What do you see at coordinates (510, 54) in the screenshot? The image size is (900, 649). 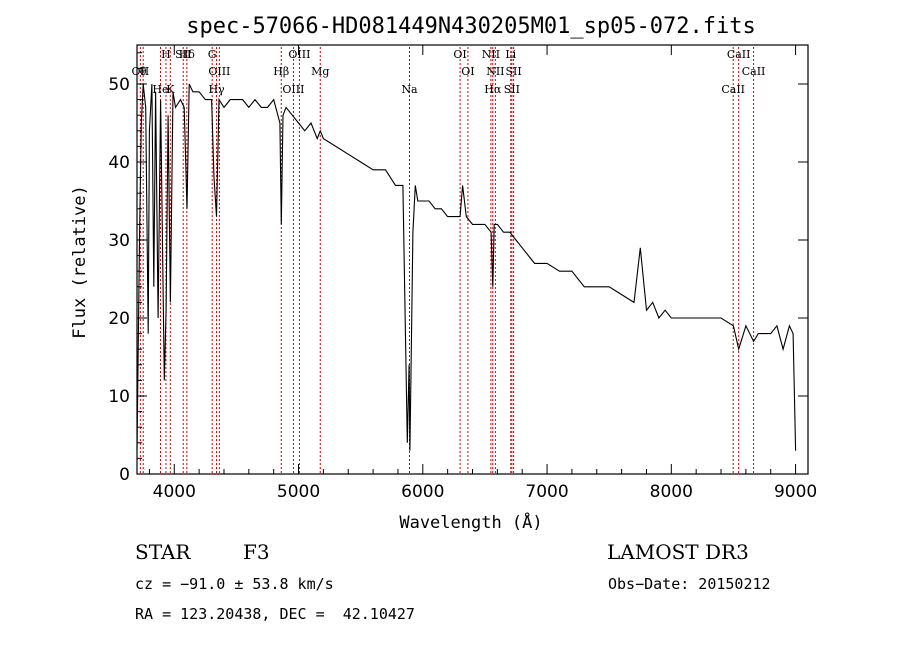 I see `spectral-line-label: Li` at bounding box center [510, 54].